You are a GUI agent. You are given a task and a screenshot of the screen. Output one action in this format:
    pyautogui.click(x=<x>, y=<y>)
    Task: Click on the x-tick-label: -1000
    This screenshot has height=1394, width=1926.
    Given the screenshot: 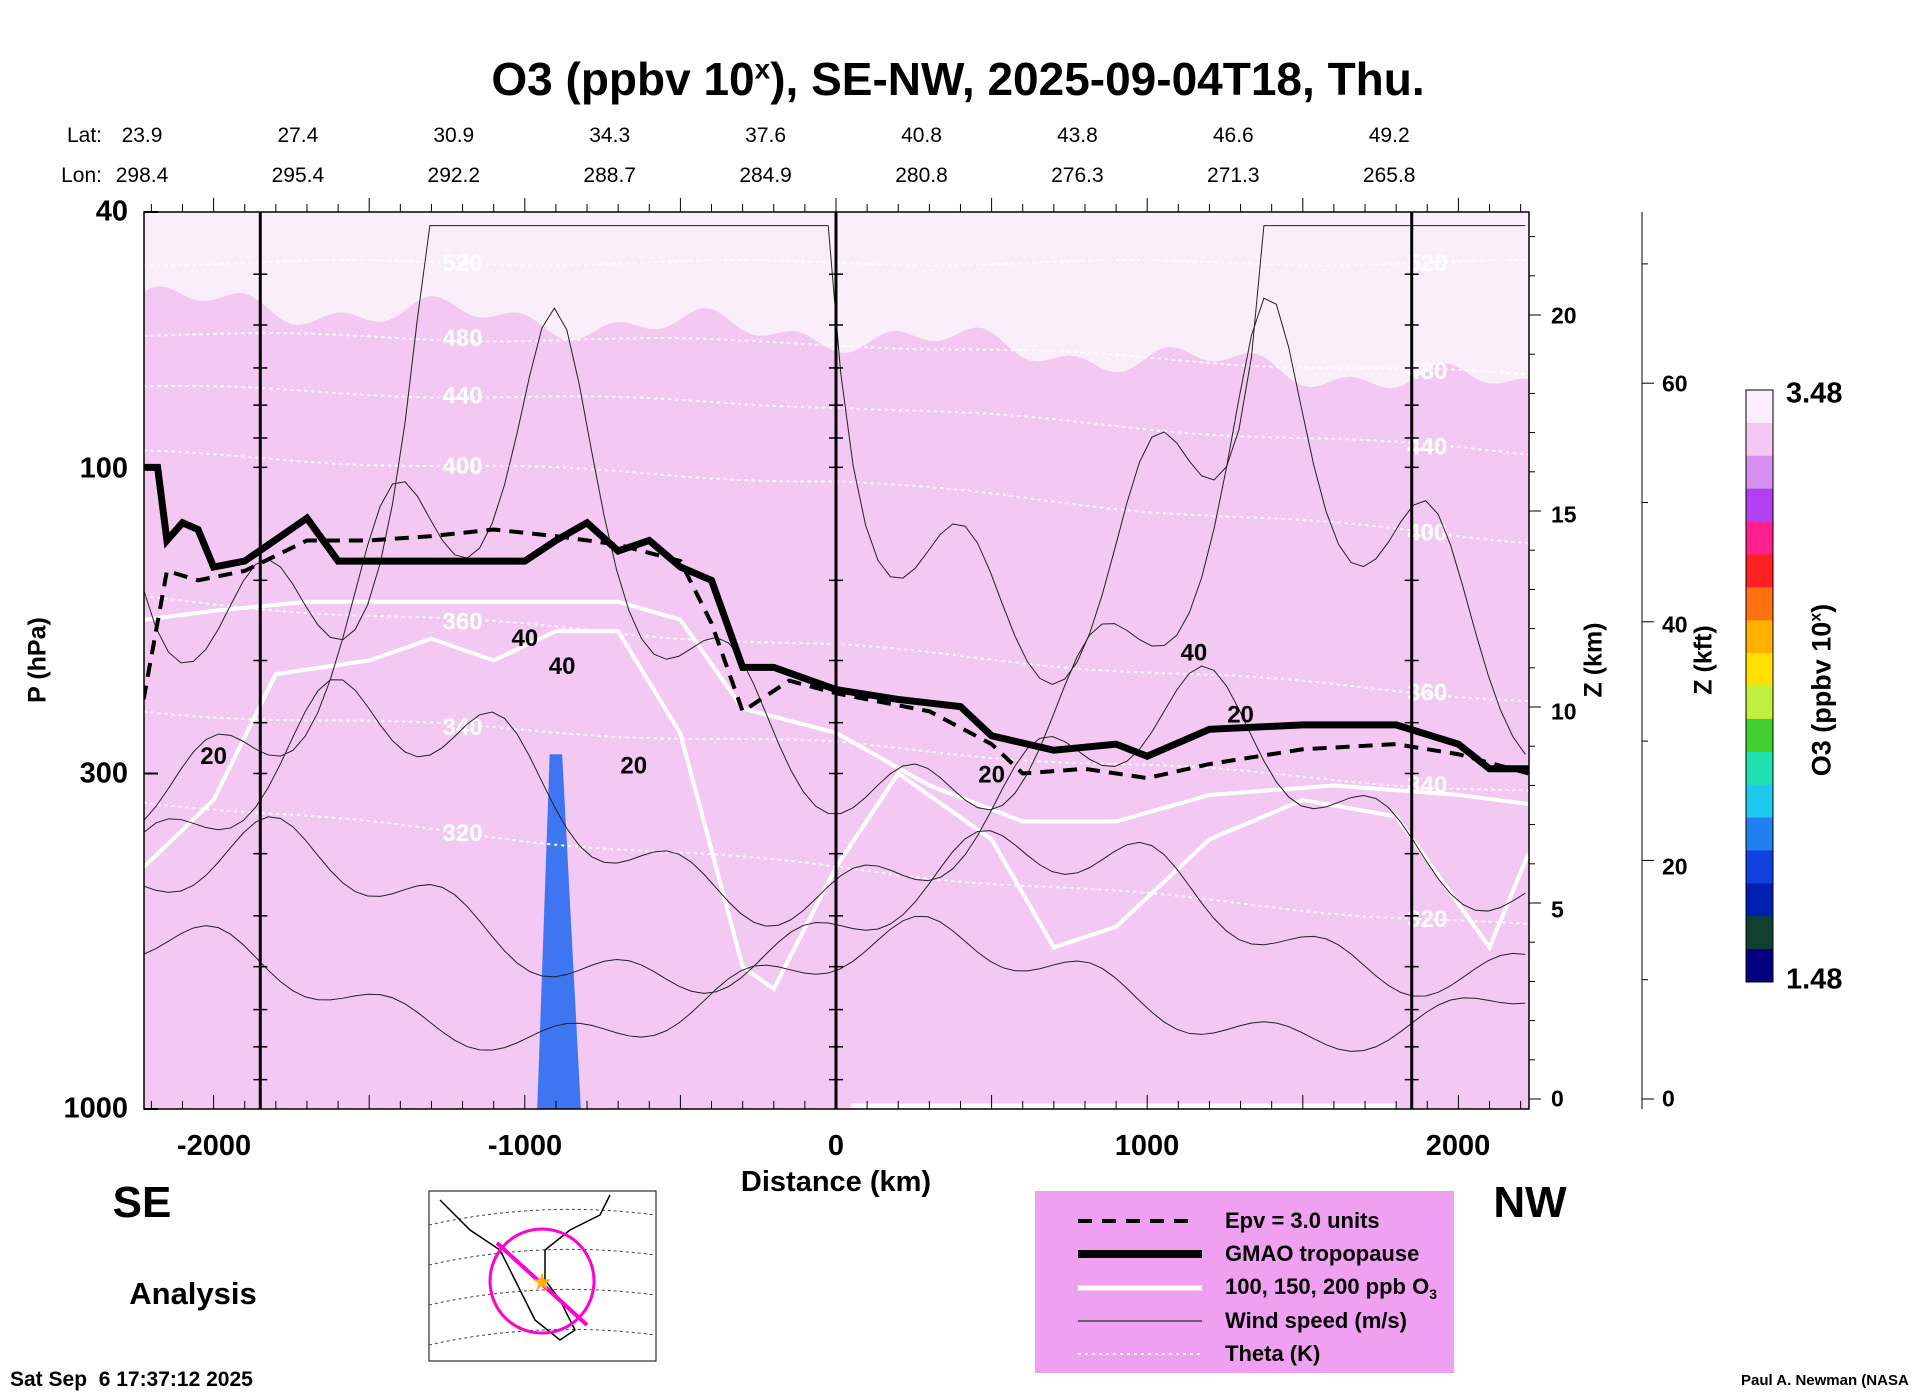 What is the action you would take?
    pyautogui.click(x=525, y=1146)
    